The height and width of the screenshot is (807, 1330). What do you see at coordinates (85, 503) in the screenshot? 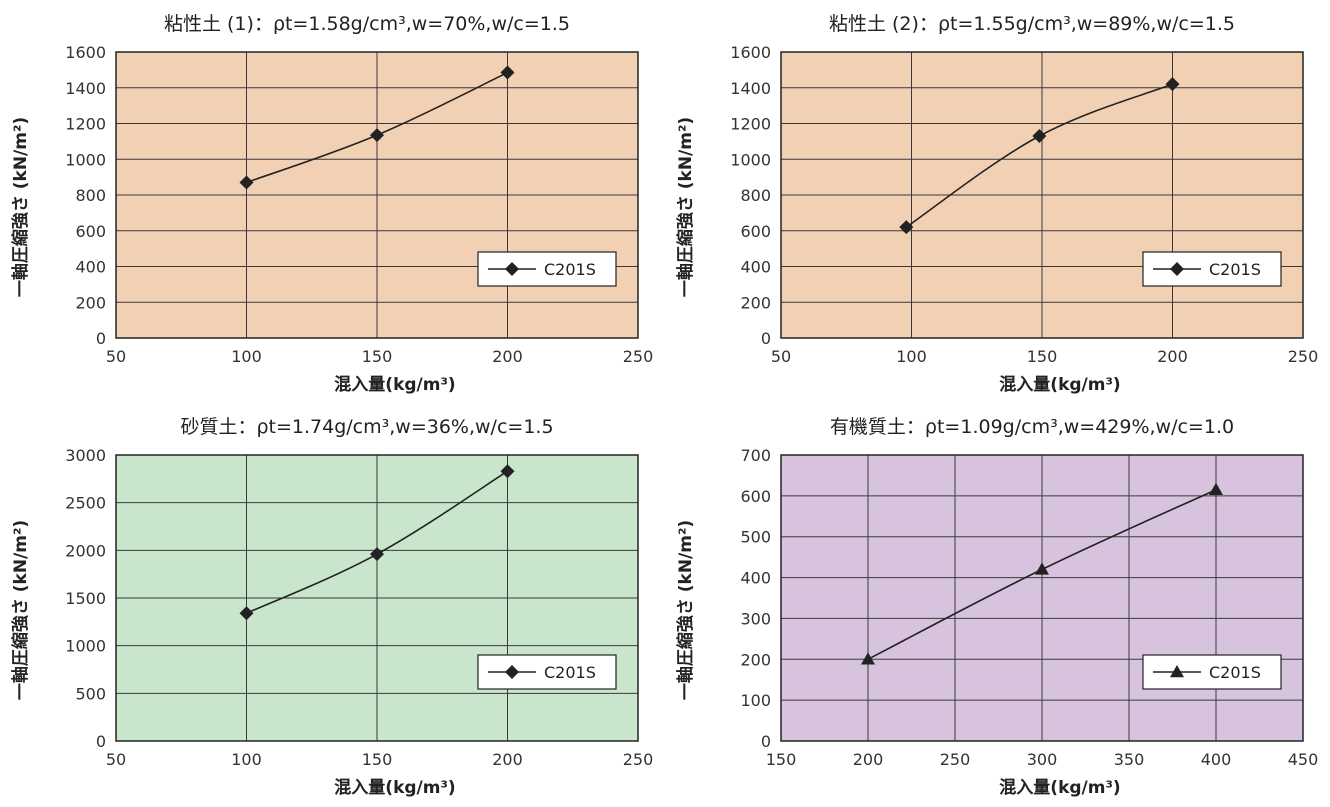
I see `y-tick-label: 2500` at bounding box center [85, 503].